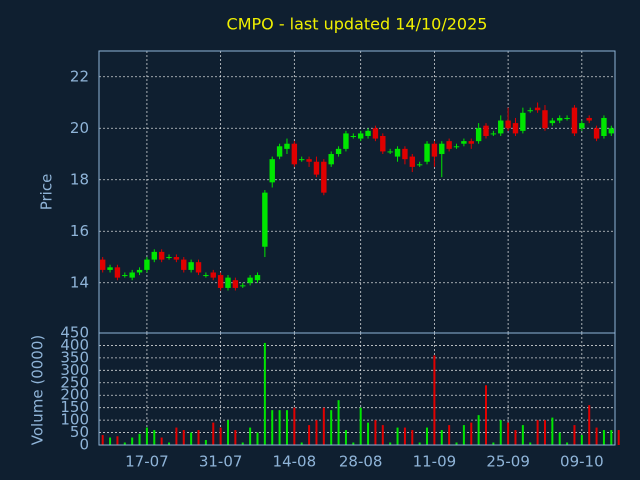 The width and height of the screenshot is (640, 480). Describe the element at coordinates (74, 357) in the screenshot. I see `y-tick-label: 350` at that location.